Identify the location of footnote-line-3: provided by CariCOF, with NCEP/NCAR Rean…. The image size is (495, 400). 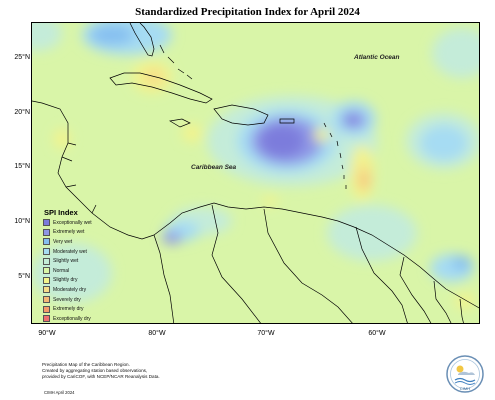
(101, 376).